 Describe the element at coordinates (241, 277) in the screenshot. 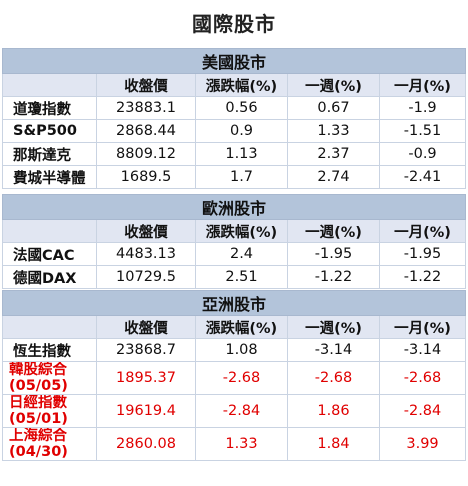

I see `change-value: 2.51` at that location.